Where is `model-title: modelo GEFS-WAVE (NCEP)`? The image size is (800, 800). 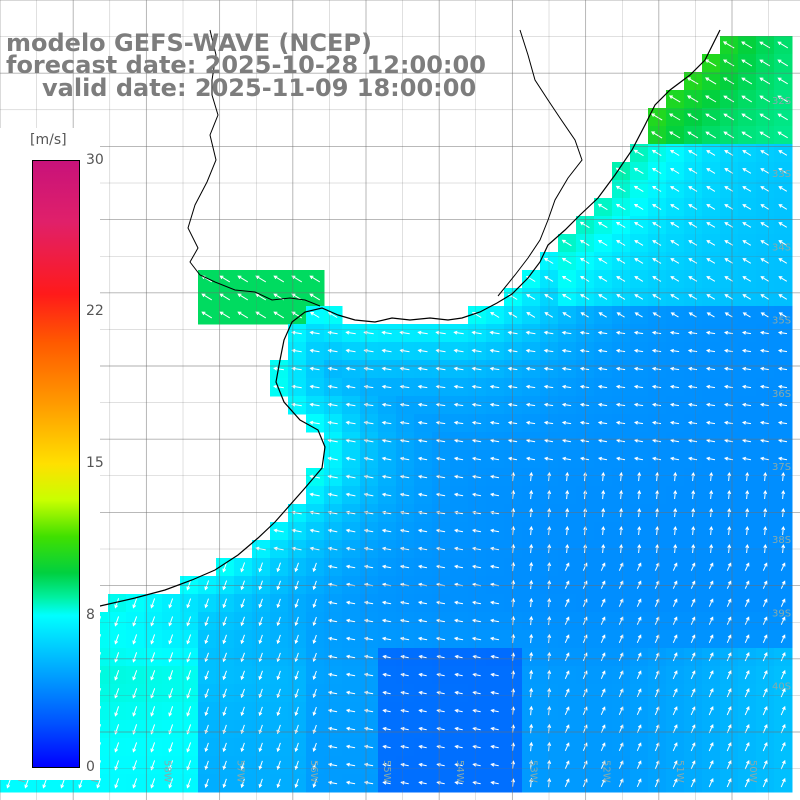 model-title: modelo GEFS-WAVE (NCEP) is located at coordinates (189, 43).